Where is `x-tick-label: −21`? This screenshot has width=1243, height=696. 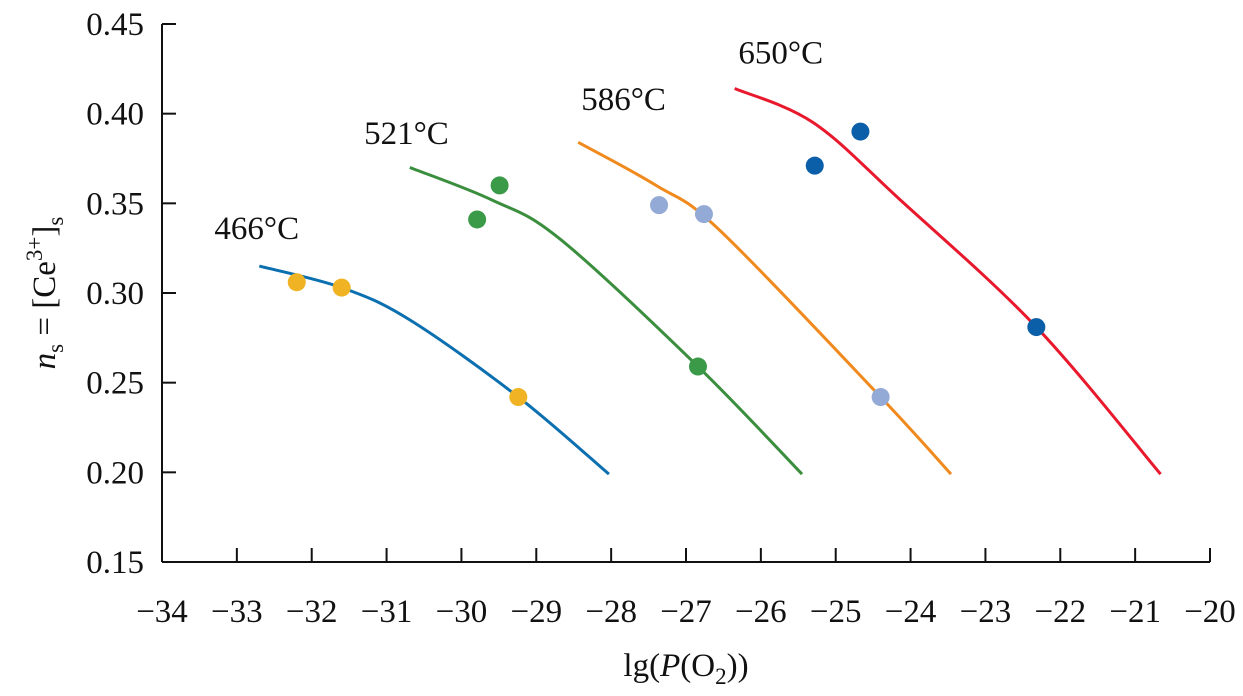
x-tick-label: −21 is located at coordinates (1135, 612).